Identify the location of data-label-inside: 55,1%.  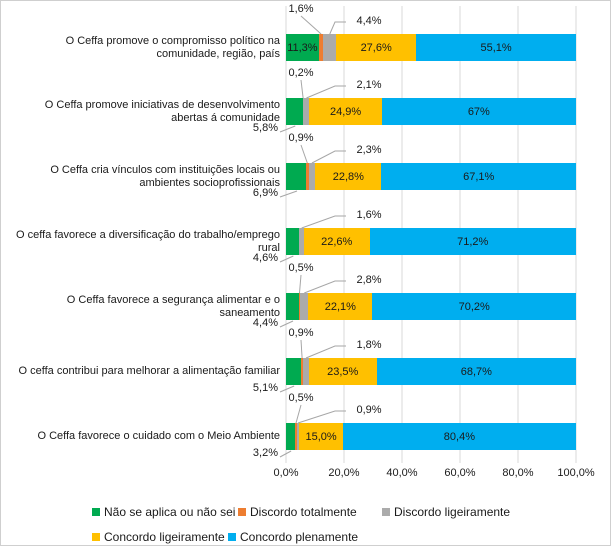
(496, 47).